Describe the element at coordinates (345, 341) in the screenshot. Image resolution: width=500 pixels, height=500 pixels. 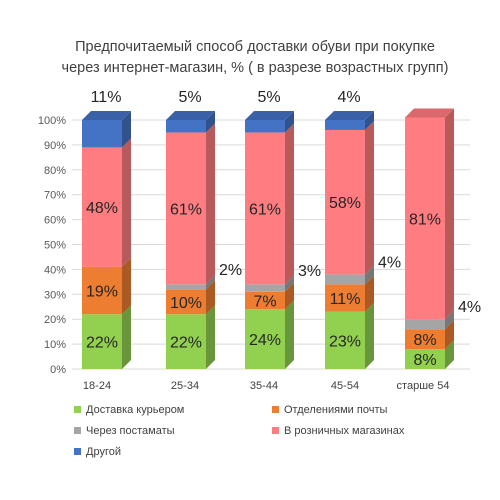
I see `data-label: 23%` at that location.